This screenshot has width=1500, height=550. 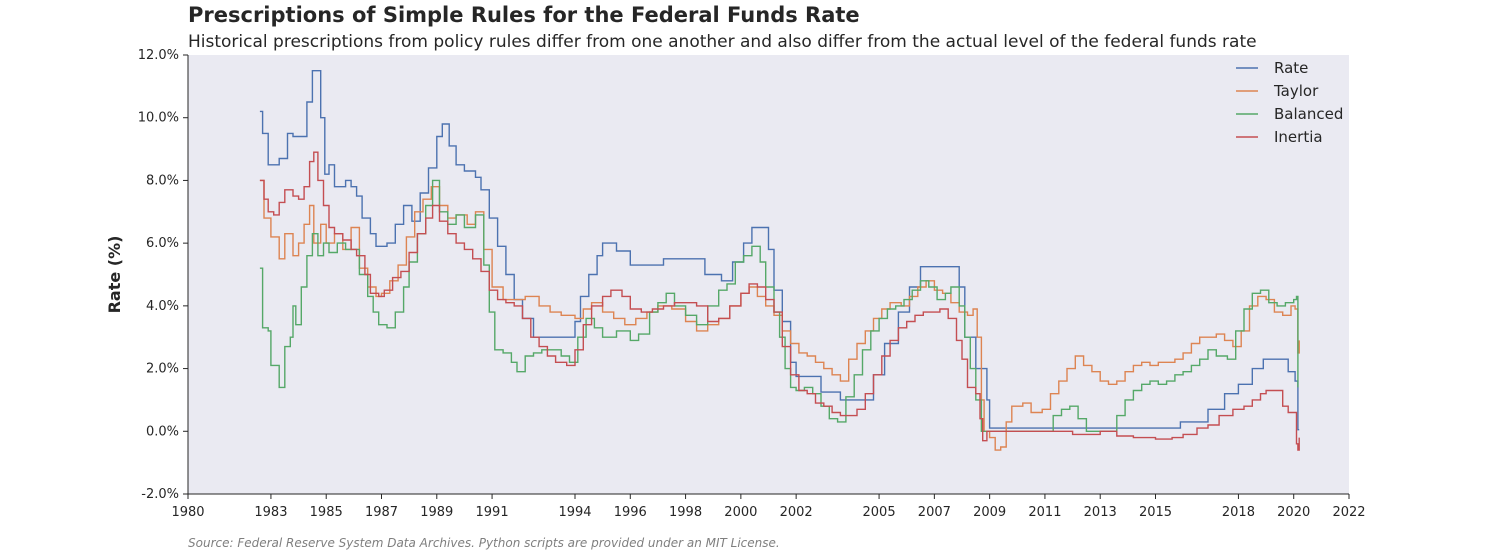 I want to click on x-tick-label: 2013, so click(x=1100, y=512).